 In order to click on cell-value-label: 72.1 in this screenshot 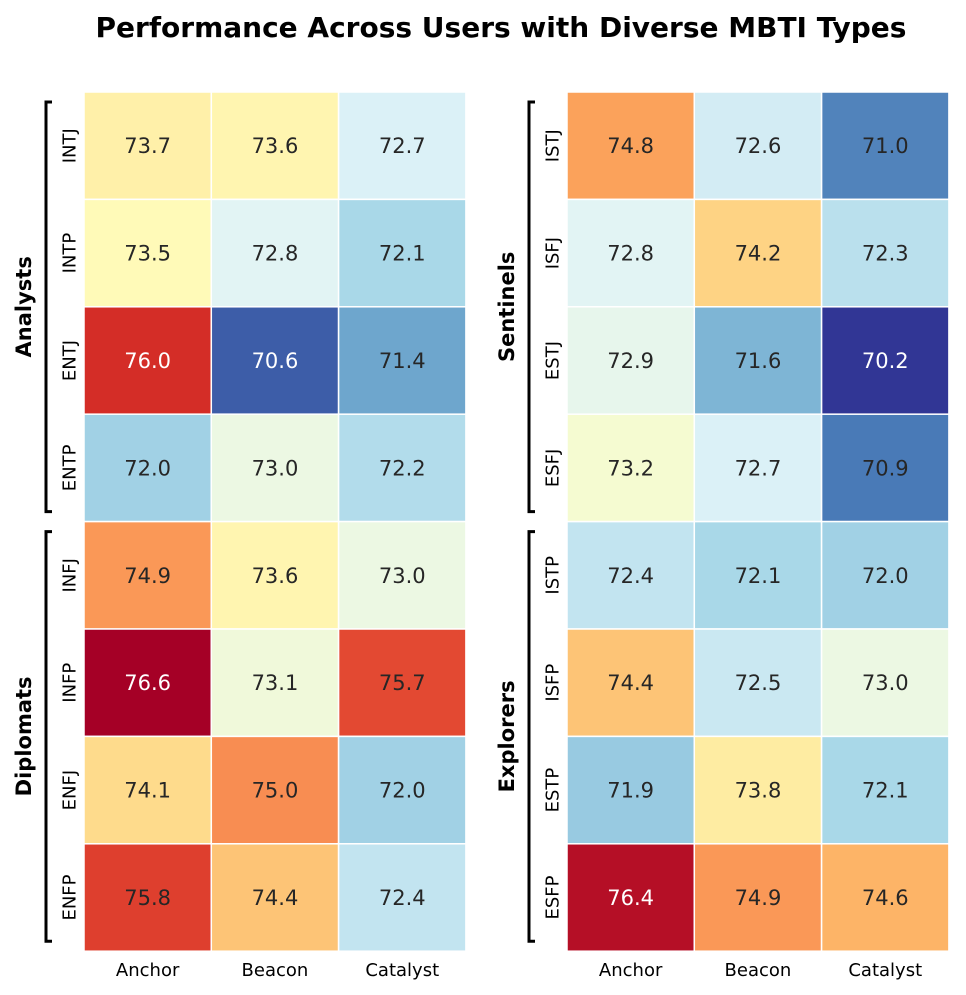, I will do `click(885, 791)`.